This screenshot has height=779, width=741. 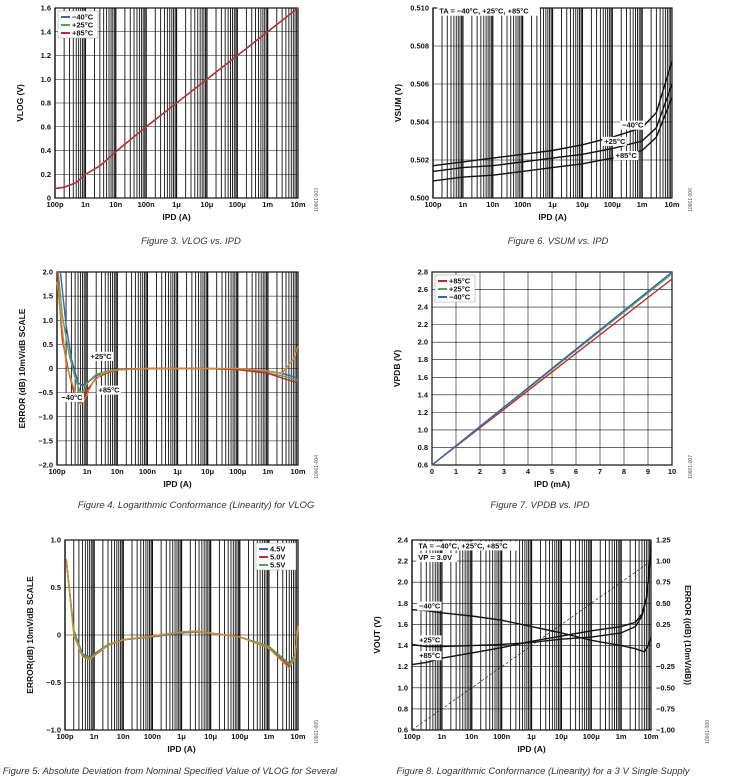 I want to click on y-axis-label: ERROR(dB) 10mV/dB SCALE, so click(x=30, y=635).